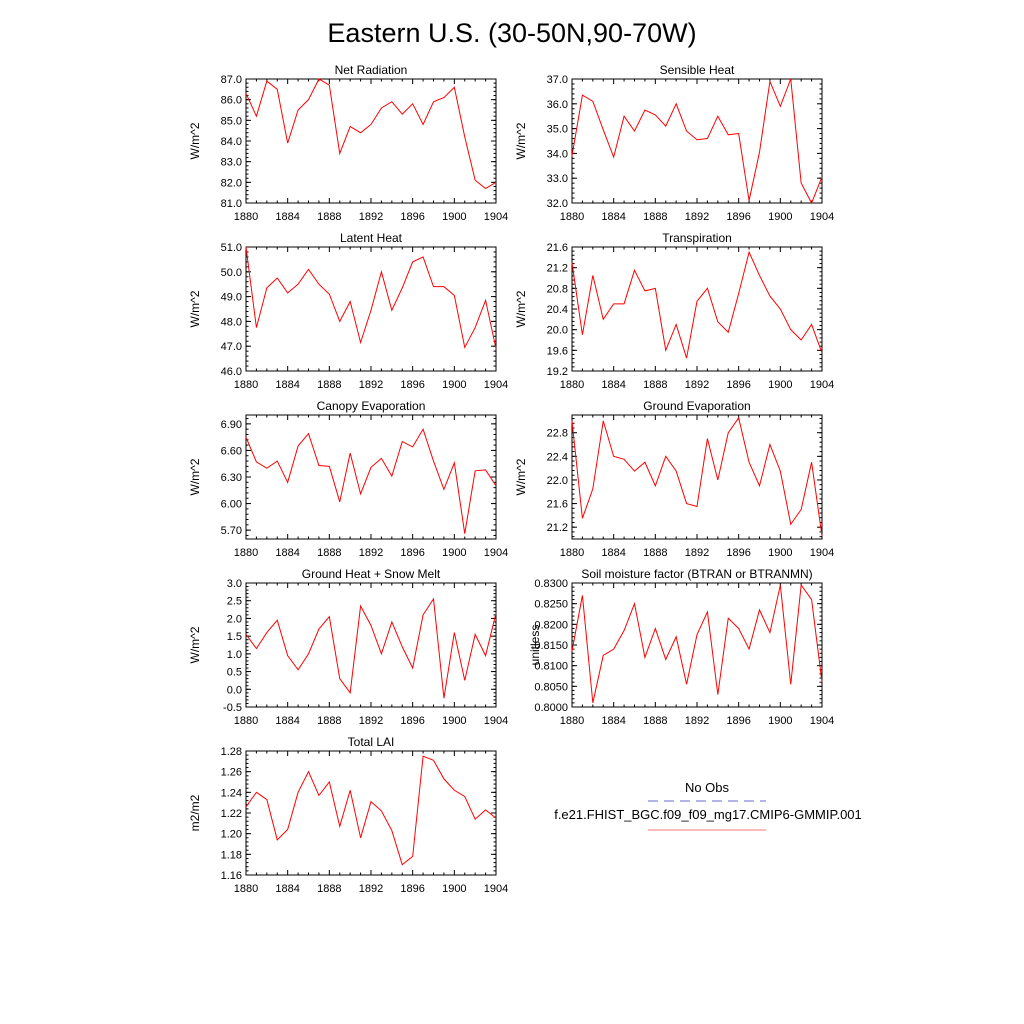 The image size is (1024, 1024). What do you see at coordinates (231, 121) in the screenshot?
I see `y-tick-label: 85.0` at bounding box center [231, 121].